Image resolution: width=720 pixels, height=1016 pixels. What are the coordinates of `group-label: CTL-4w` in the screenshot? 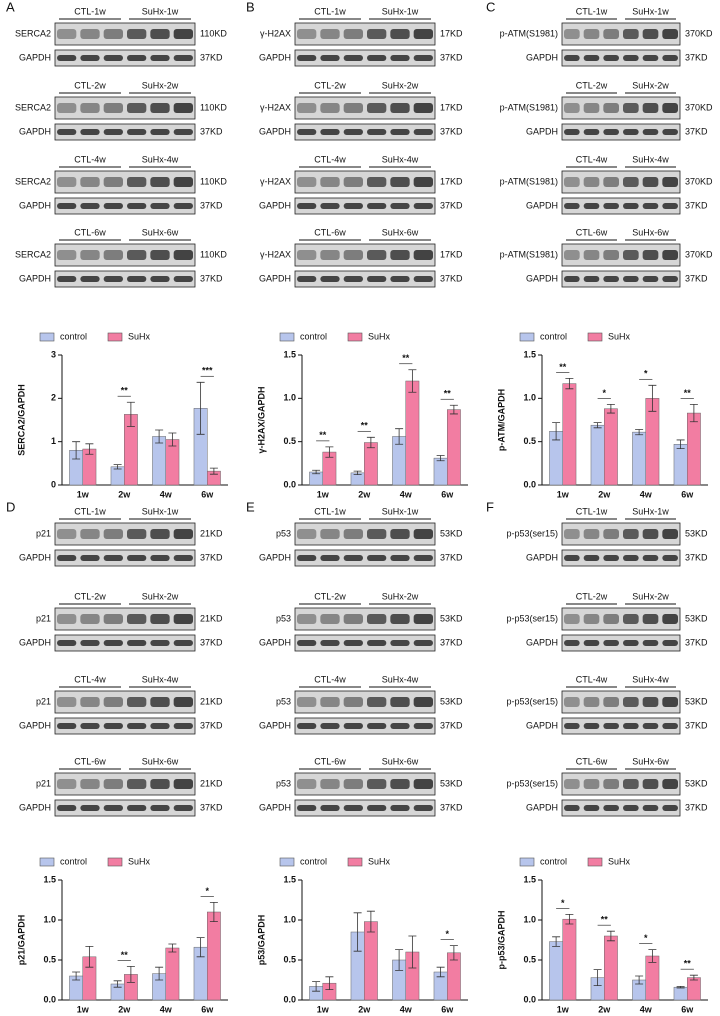 It's located at (592, 159).